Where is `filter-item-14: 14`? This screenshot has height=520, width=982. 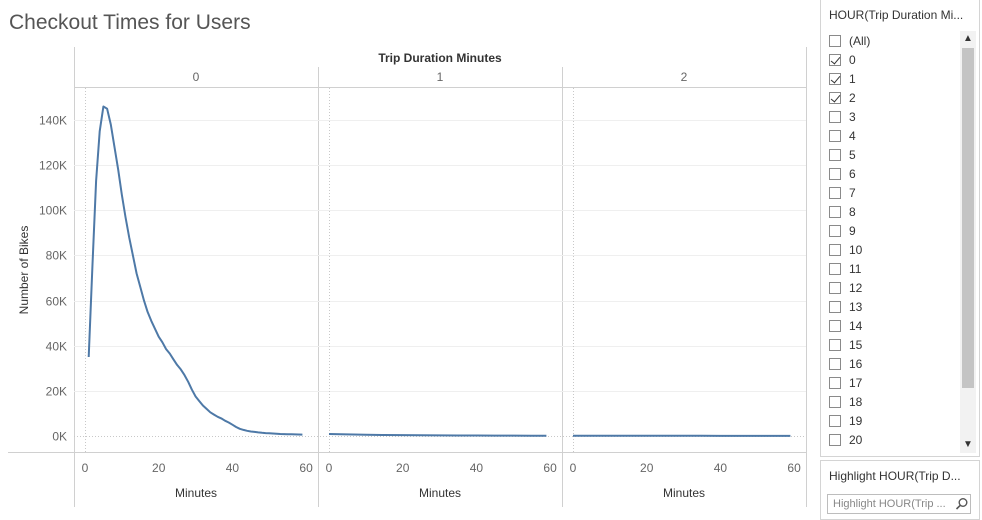
filter-item-14: 14 is located at coordinates (894, 325).